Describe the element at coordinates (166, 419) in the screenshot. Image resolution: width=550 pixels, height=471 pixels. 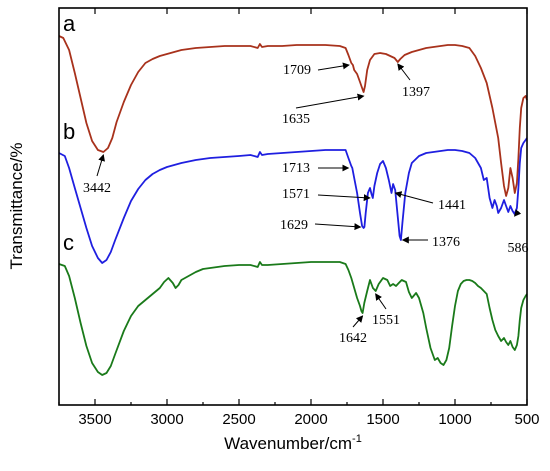
I see `x-tick-label: 3000` at that location.